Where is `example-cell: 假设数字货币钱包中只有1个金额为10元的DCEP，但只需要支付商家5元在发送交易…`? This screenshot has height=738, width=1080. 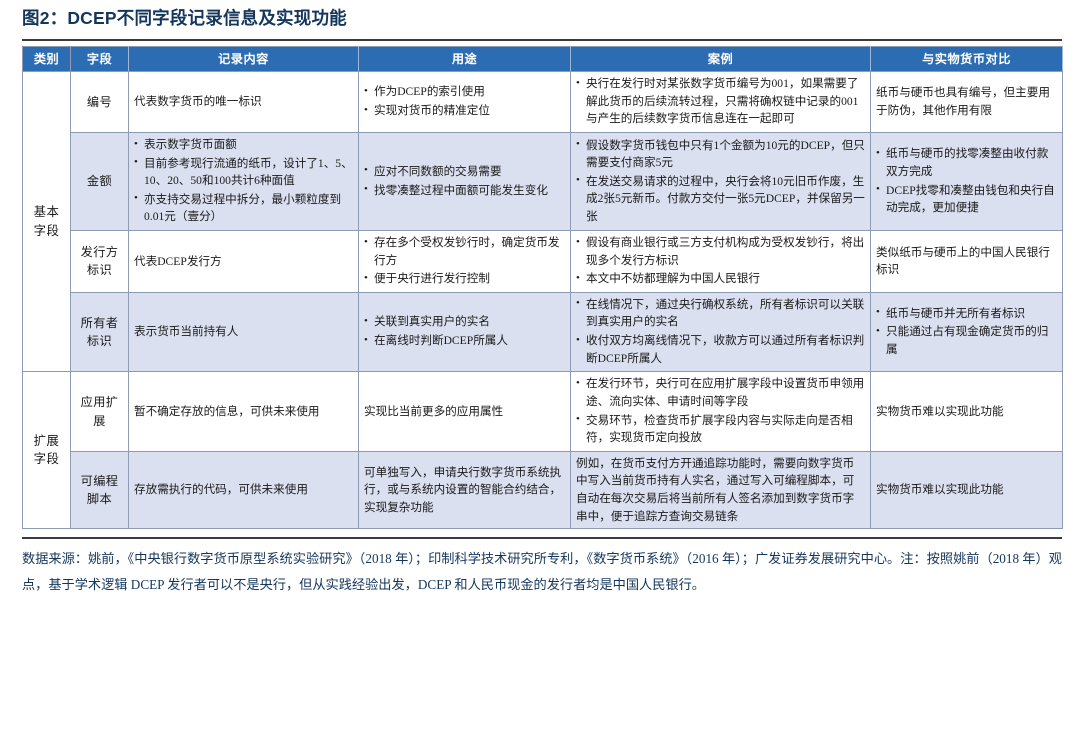 example-cell: 假设数字货币钱包中只有1个金额为10元的DCEP，但只需要支付商家5元在发送交易… is located at coordinates (720, 181).